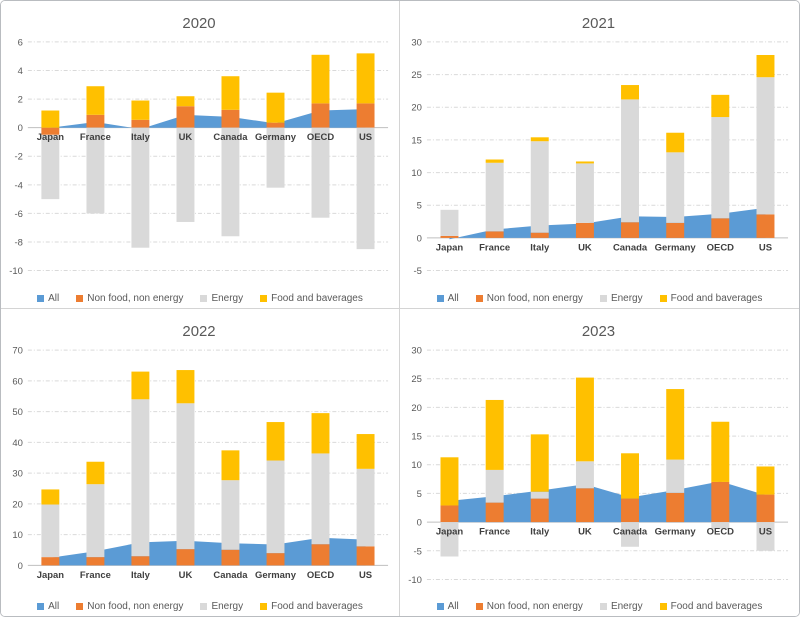 Image resolution: width=800 pixels, height=617 pixels. I want to click on y-tick-label: 50, so click(17, 412).